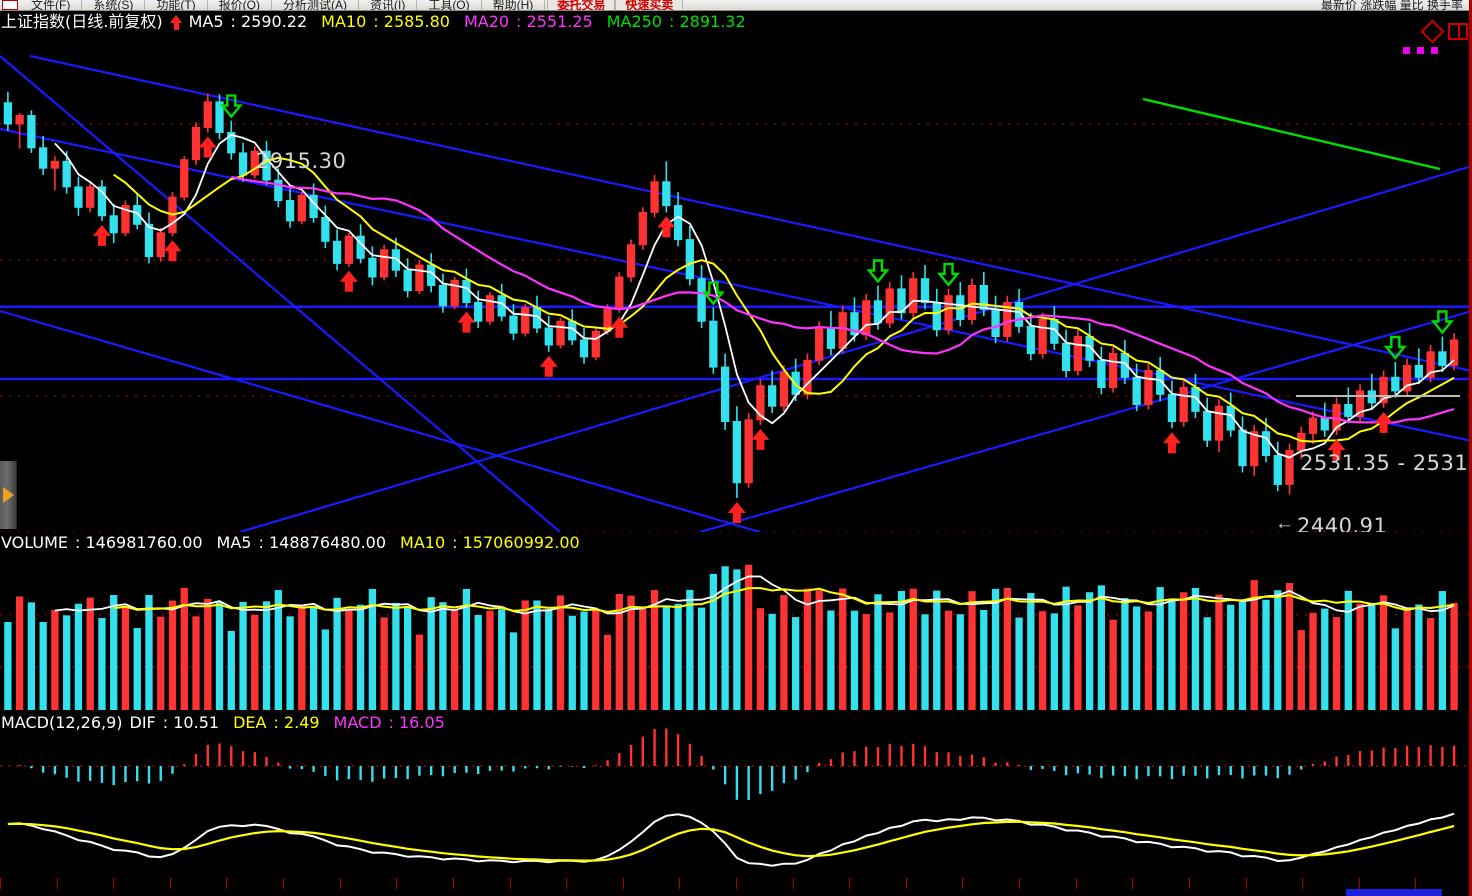  What do you see at coordinates (174, 722) in the screenshot?
I see `legend-dif: DIF: 10.51` at bounding box center [174, 722].